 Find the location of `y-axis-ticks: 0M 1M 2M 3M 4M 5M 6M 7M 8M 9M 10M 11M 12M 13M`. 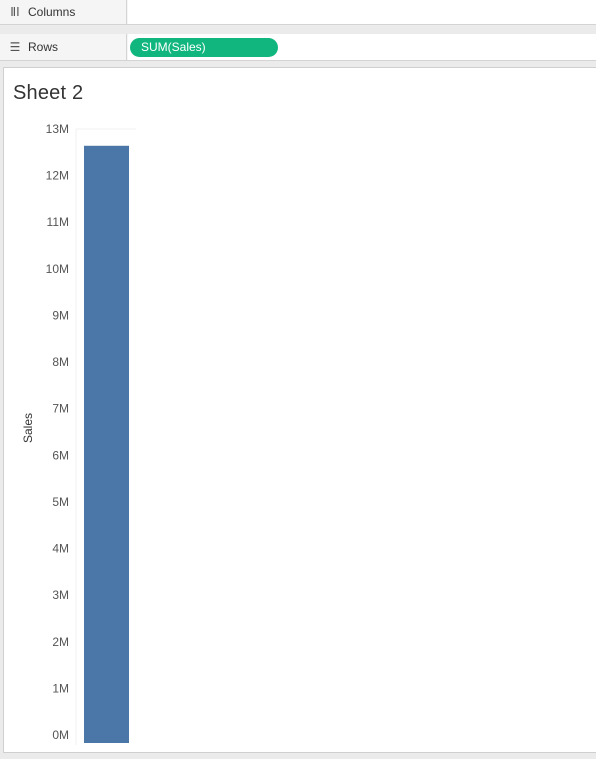

y-axis-ticks: 0M 1M 2M 3M 4M 5M 6M 7M 8M 9M 10M 11M 12M 13M is located at coordinates (57, 432).